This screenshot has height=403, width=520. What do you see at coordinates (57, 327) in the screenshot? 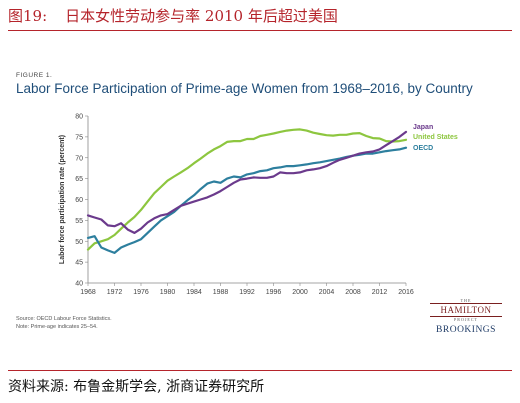
I see `note-line: Note: Prime-age indicates 25–54.` at bounding box center [57, 327].